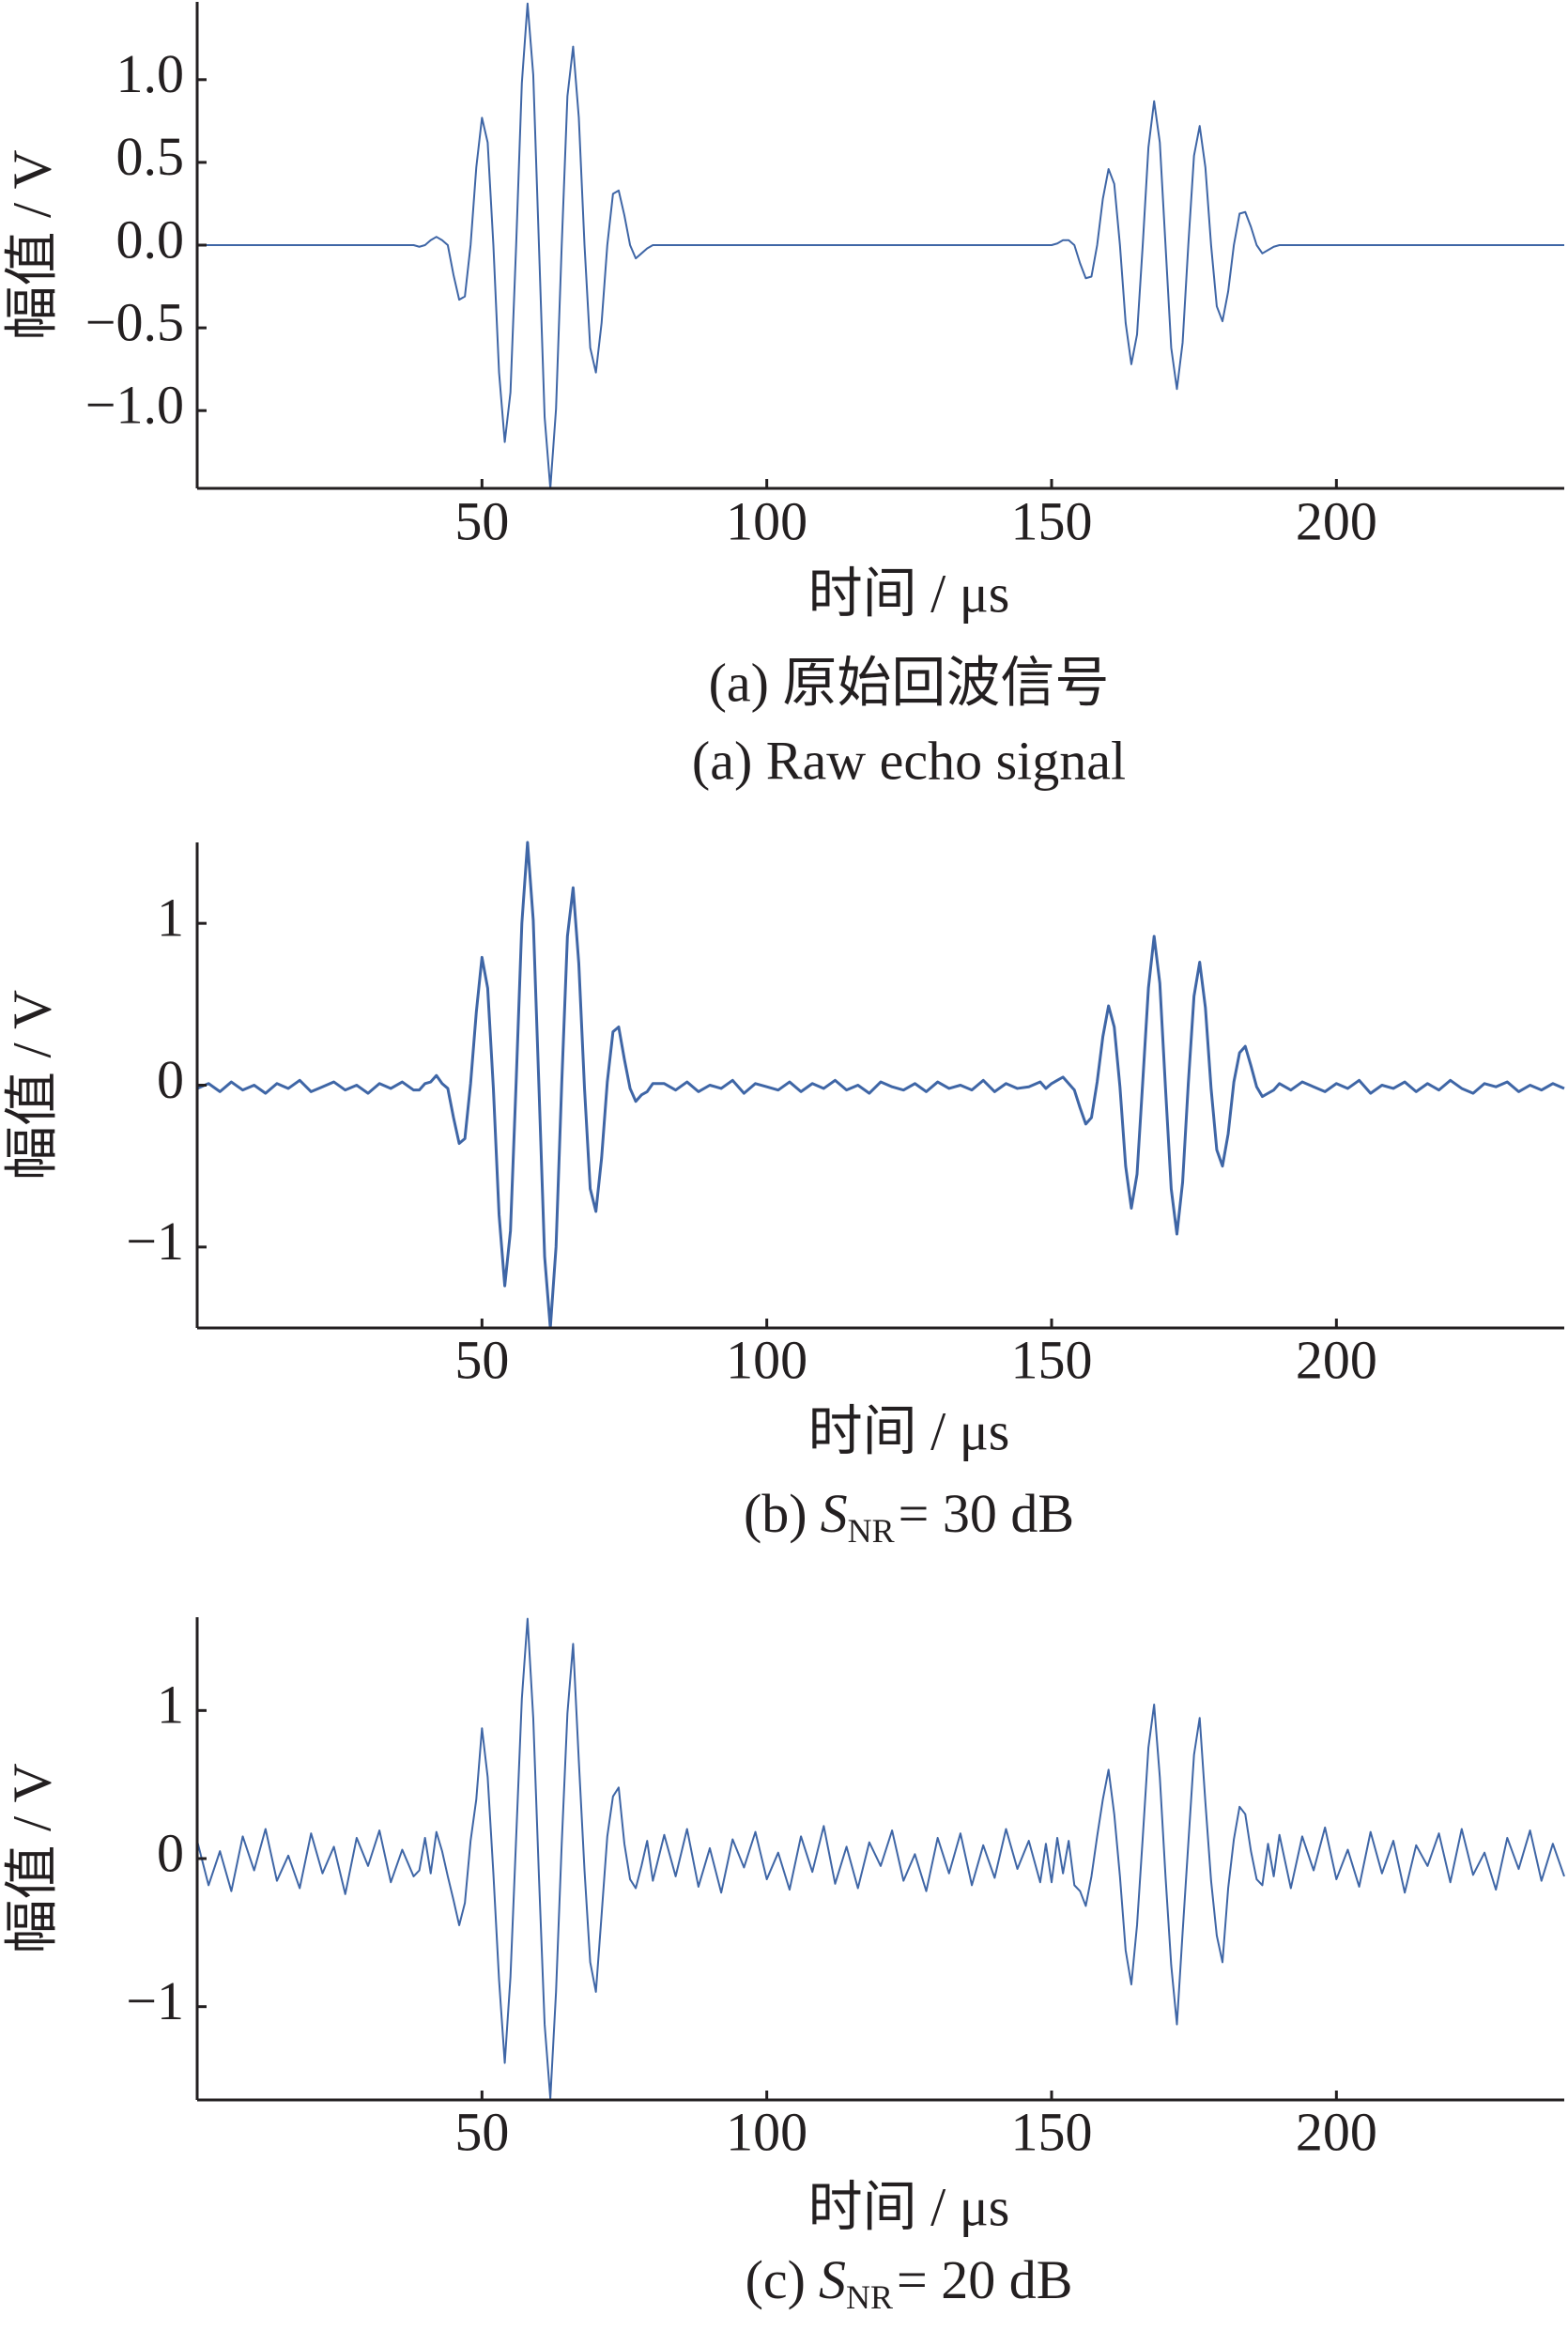 The image size is (1568, 2346). What do you see at coordinates (910, 682) in the screenshot?
I see `caption: (a) 原始回波信号` at bounding box center [910, 682].